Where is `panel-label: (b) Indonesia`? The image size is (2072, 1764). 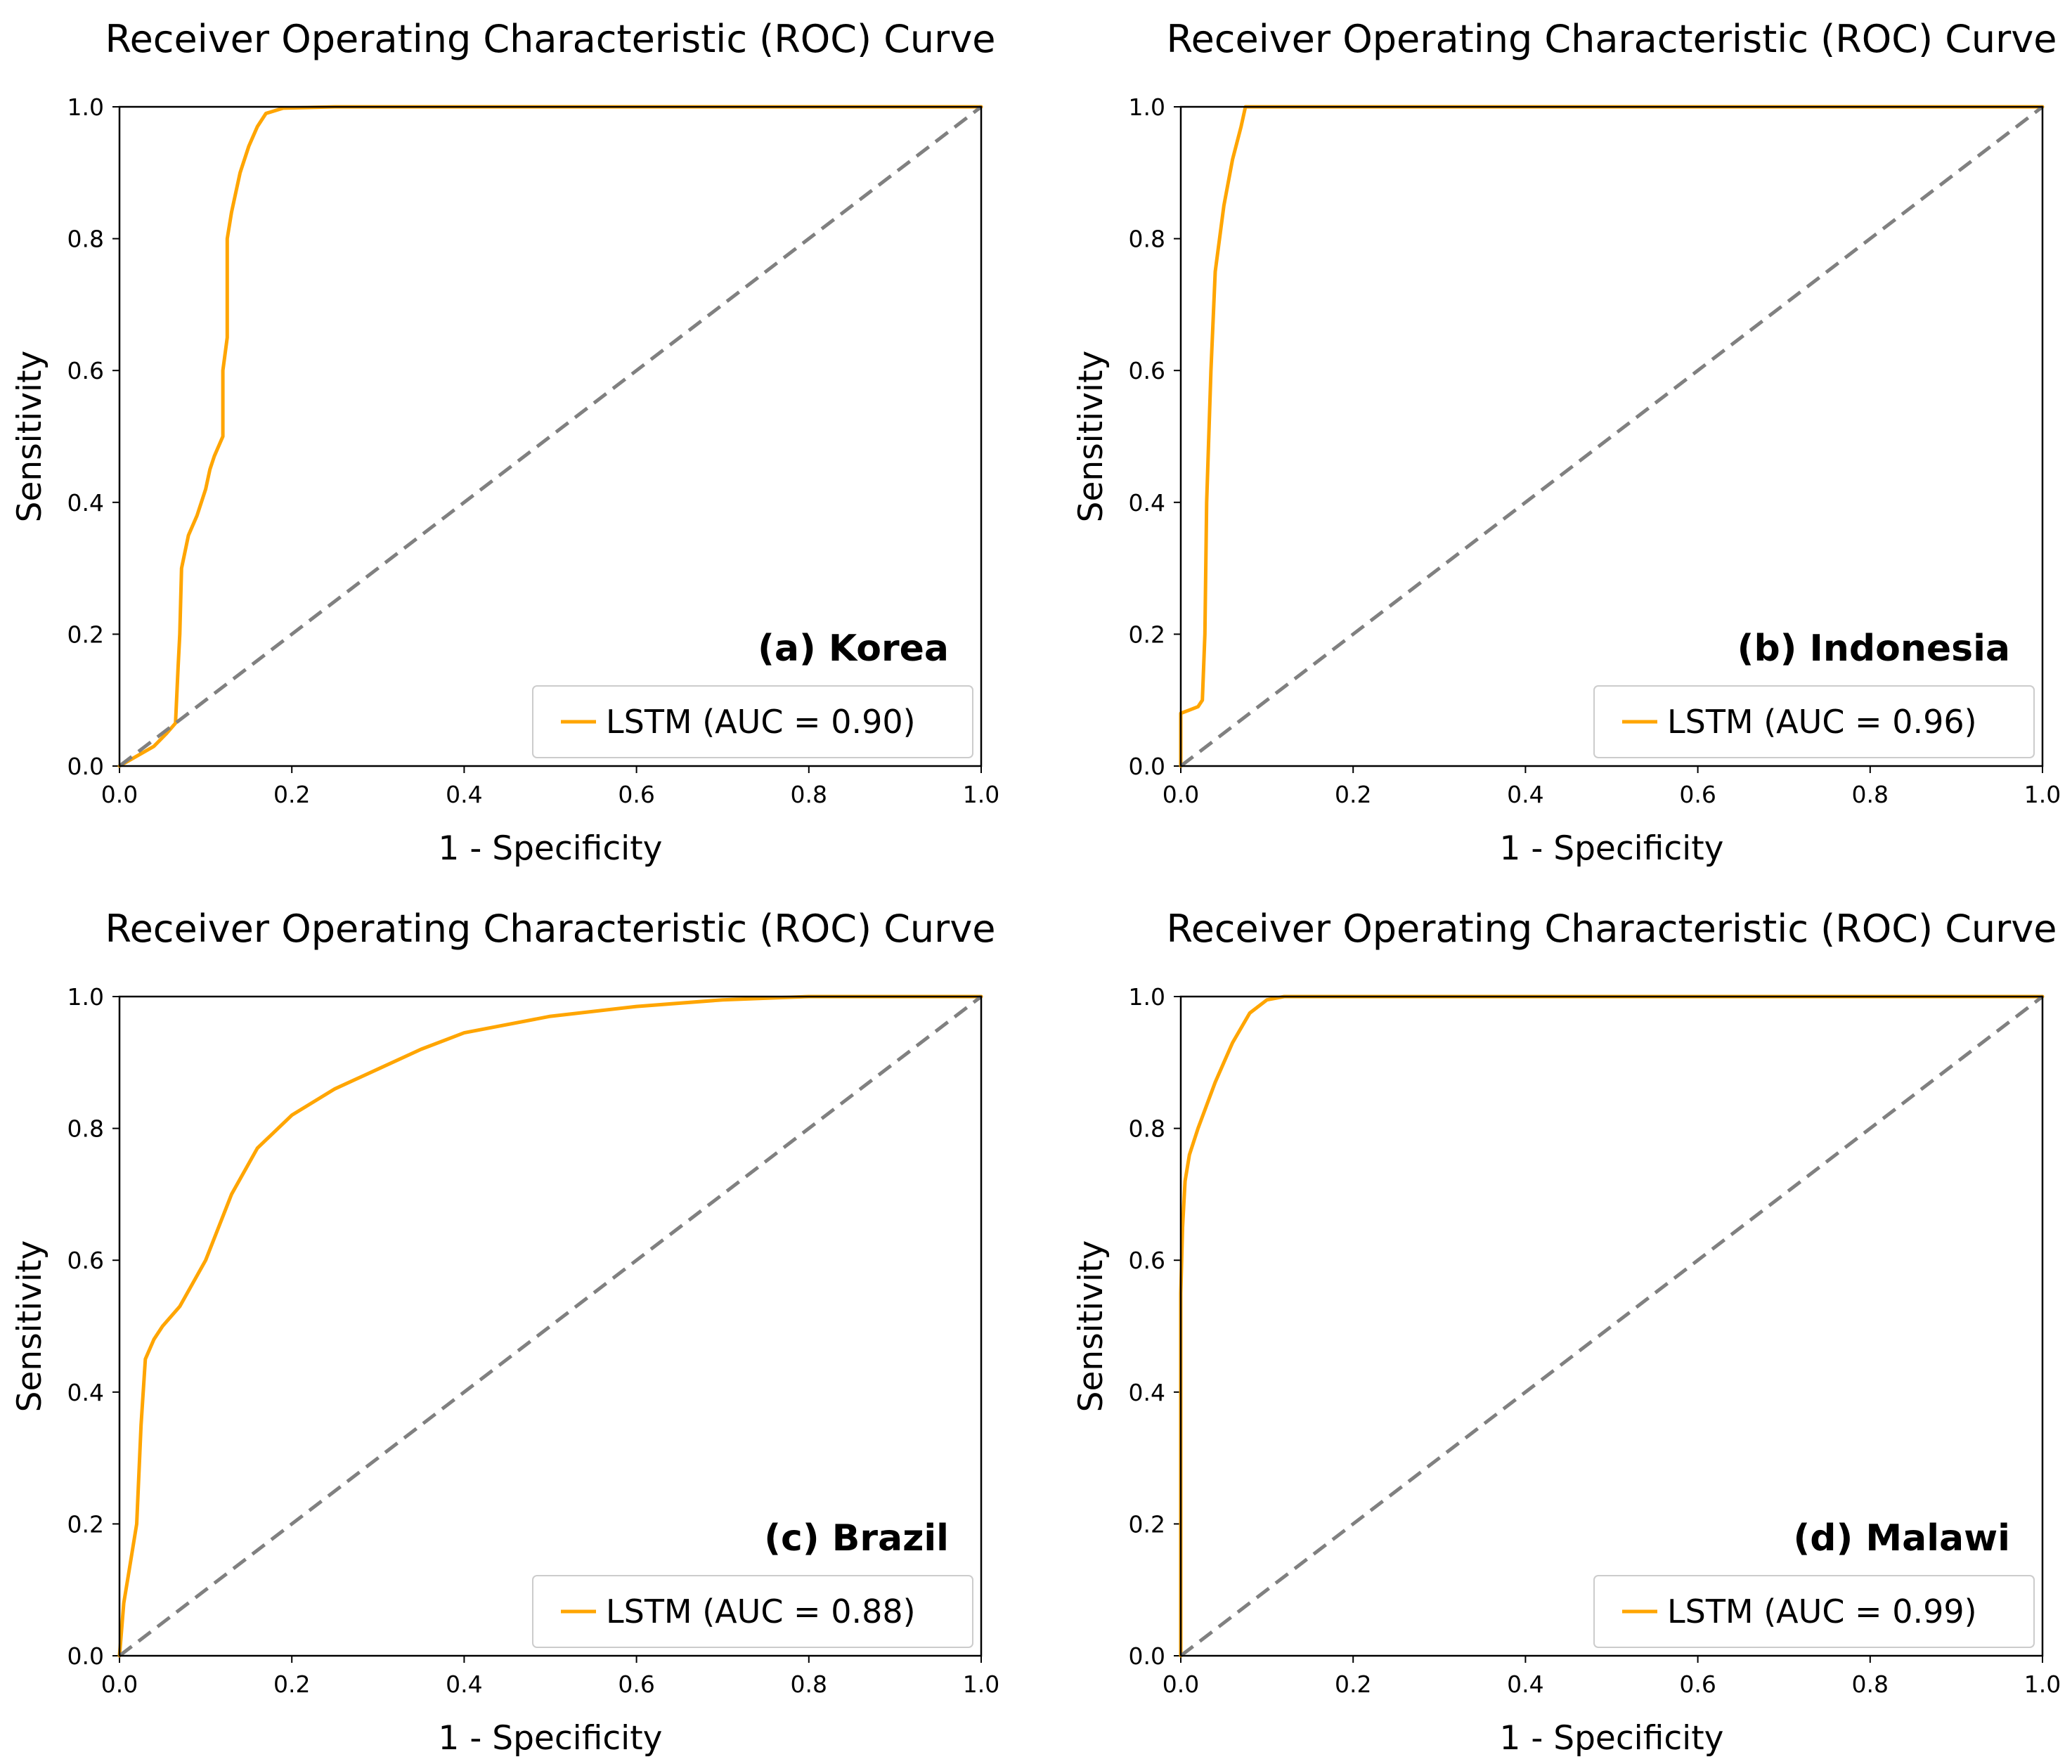 panel-label: (b) Indonesia is located at coordinates (1873, 649).